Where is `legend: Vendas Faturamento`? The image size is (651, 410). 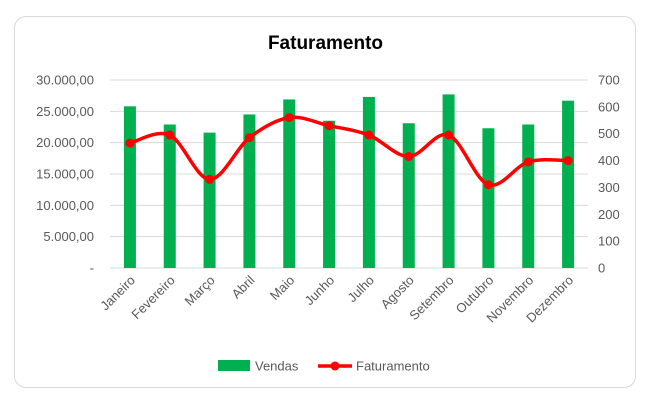
legend: Vendas Faturamento is located at coordinates (324, 366).